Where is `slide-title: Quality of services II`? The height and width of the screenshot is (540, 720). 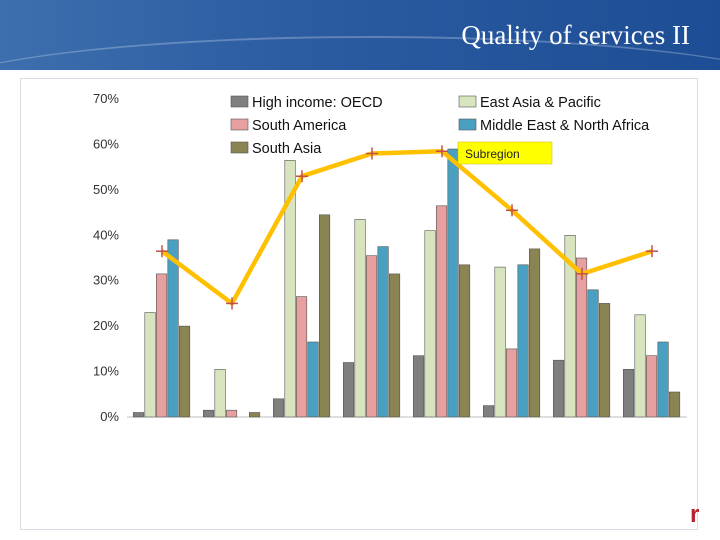 slide-title: Quality of services II is located at coordinates (575, 35).